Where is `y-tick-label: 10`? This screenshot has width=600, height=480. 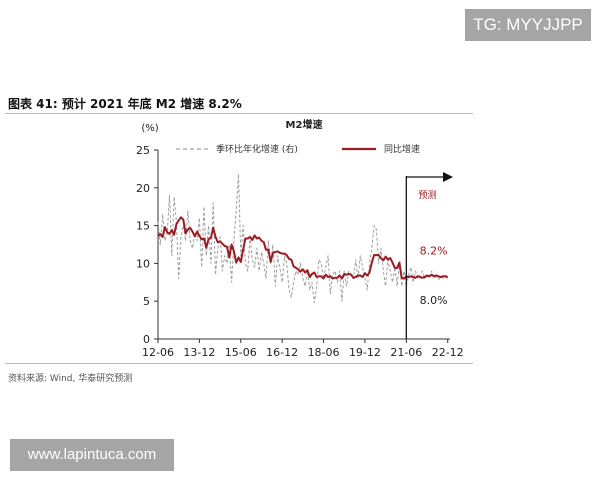 y-tick-label: 10 is located at coordinates (143, 263).